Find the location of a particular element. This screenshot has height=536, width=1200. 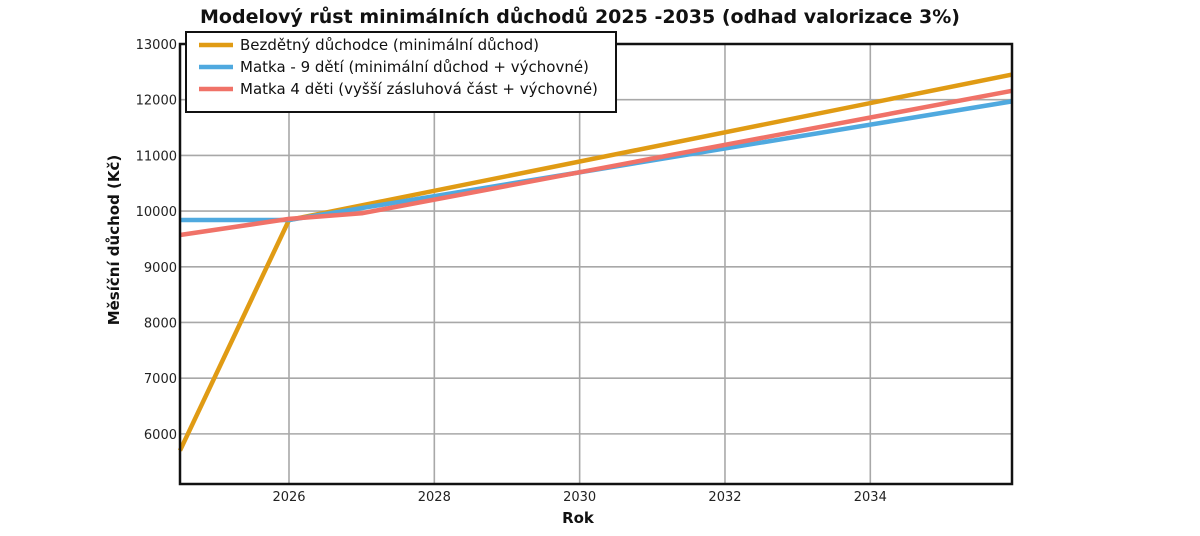

y-tick-label: 10000 is located at coordinates (156, 212).